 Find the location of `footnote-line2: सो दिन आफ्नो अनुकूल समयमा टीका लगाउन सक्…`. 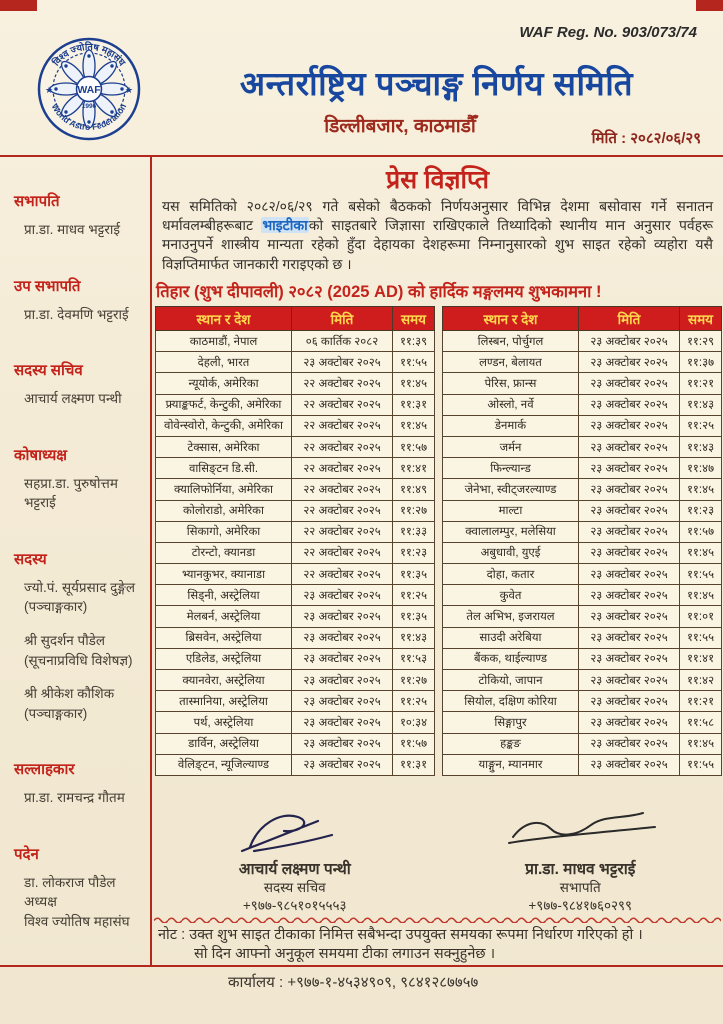

footnote-line2: सो दिन आफ्नो अनुकूल समयमा टीका लगाउन सक्… is located at coordinates (345, 953).